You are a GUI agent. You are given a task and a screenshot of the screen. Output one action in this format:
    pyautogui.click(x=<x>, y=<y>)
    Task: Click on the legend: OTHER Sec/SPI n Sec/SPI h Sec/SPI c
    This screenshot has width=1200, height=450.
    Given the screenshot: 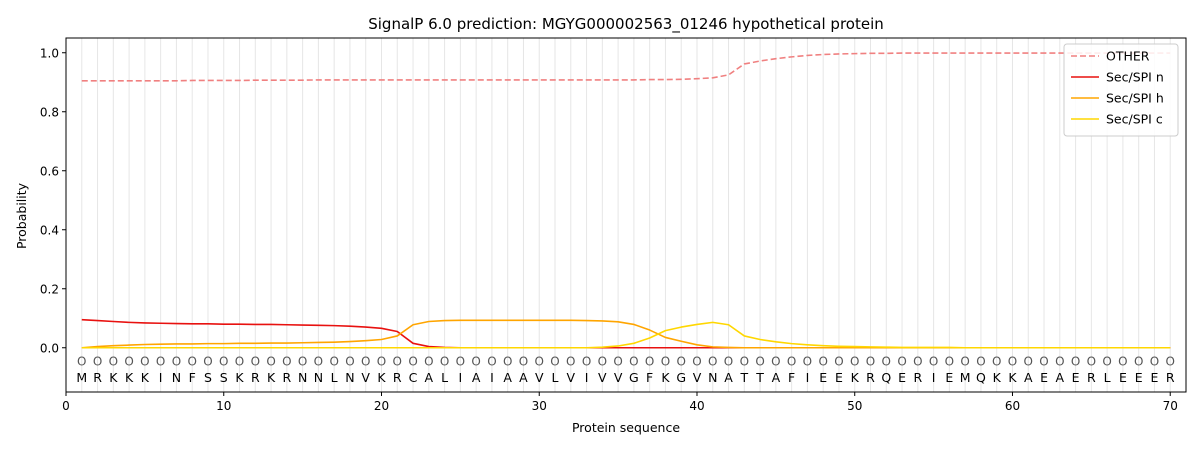 What is the action you would take?
    pyautogui.click(x=1121, y=90)
    